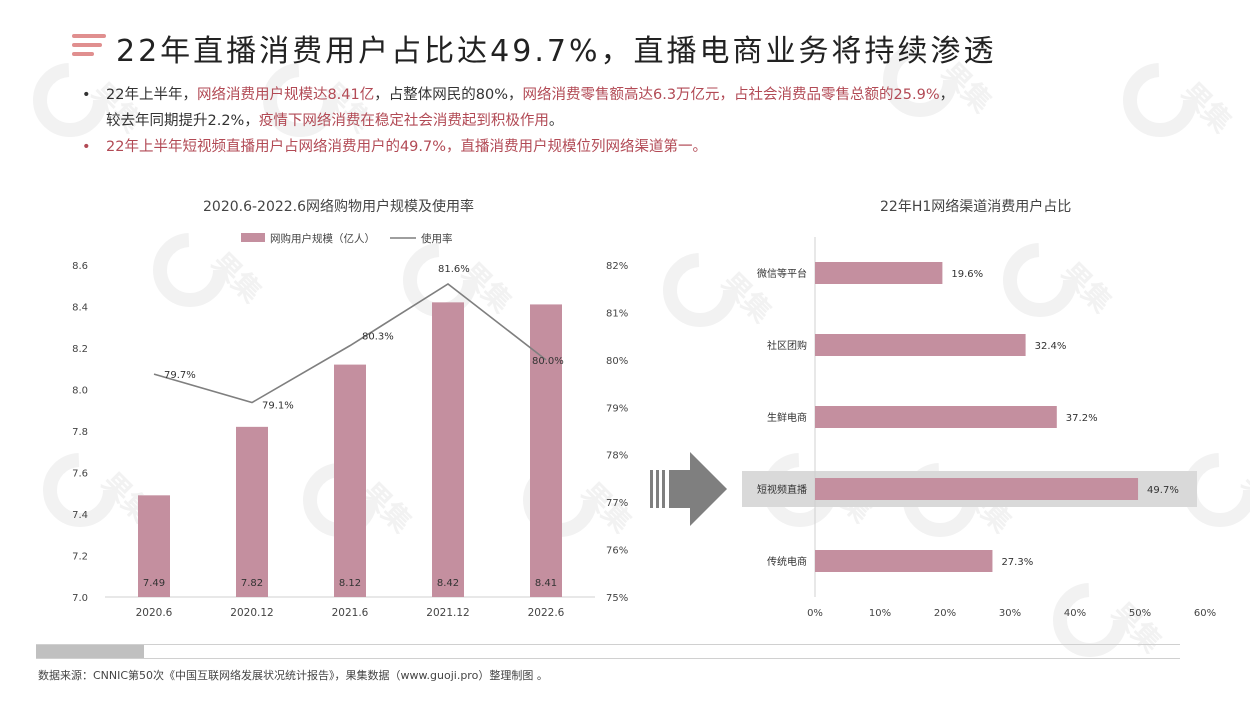 This screenshot has height=703, width=1250. What do you see at coordinates (448, 95) in the screenshot?
I see `bullet-1-text: ，占整体网民的80%，` at bounding box center [448, 95].